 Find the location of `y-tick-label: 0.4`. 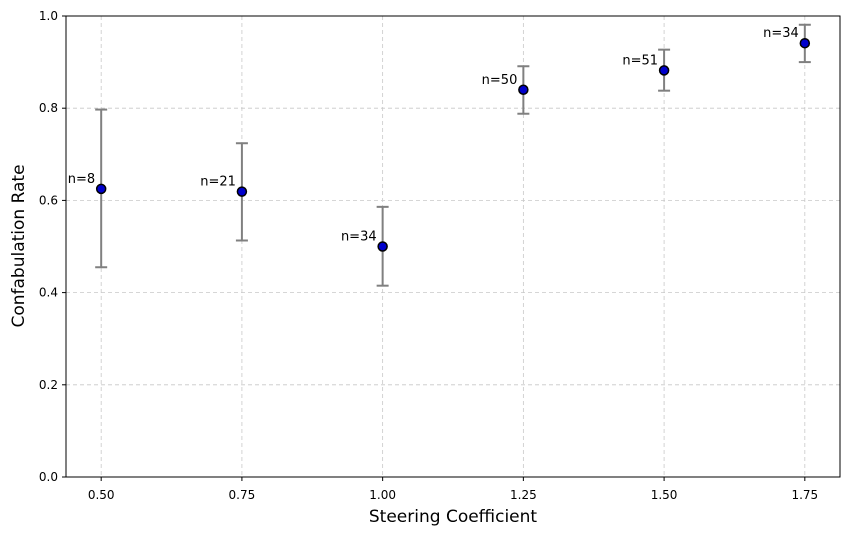

y-tick-label: 0.4 is located at coordinates (48, 293).